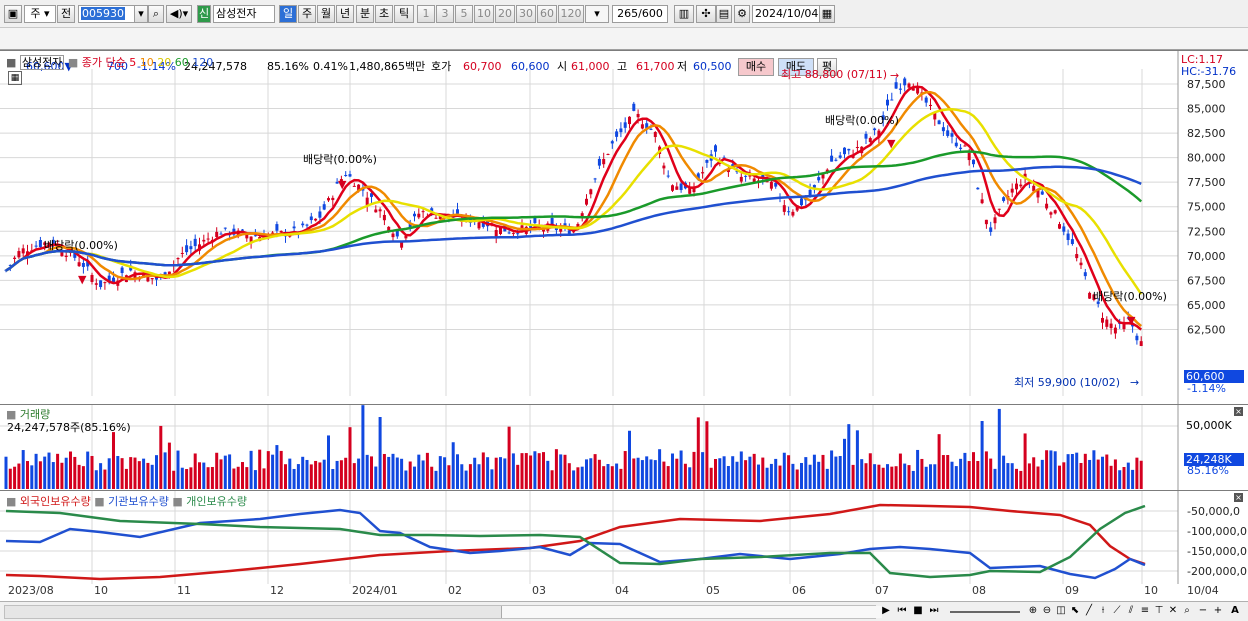  I want to click on interval-5: 5, so click(464, 14).